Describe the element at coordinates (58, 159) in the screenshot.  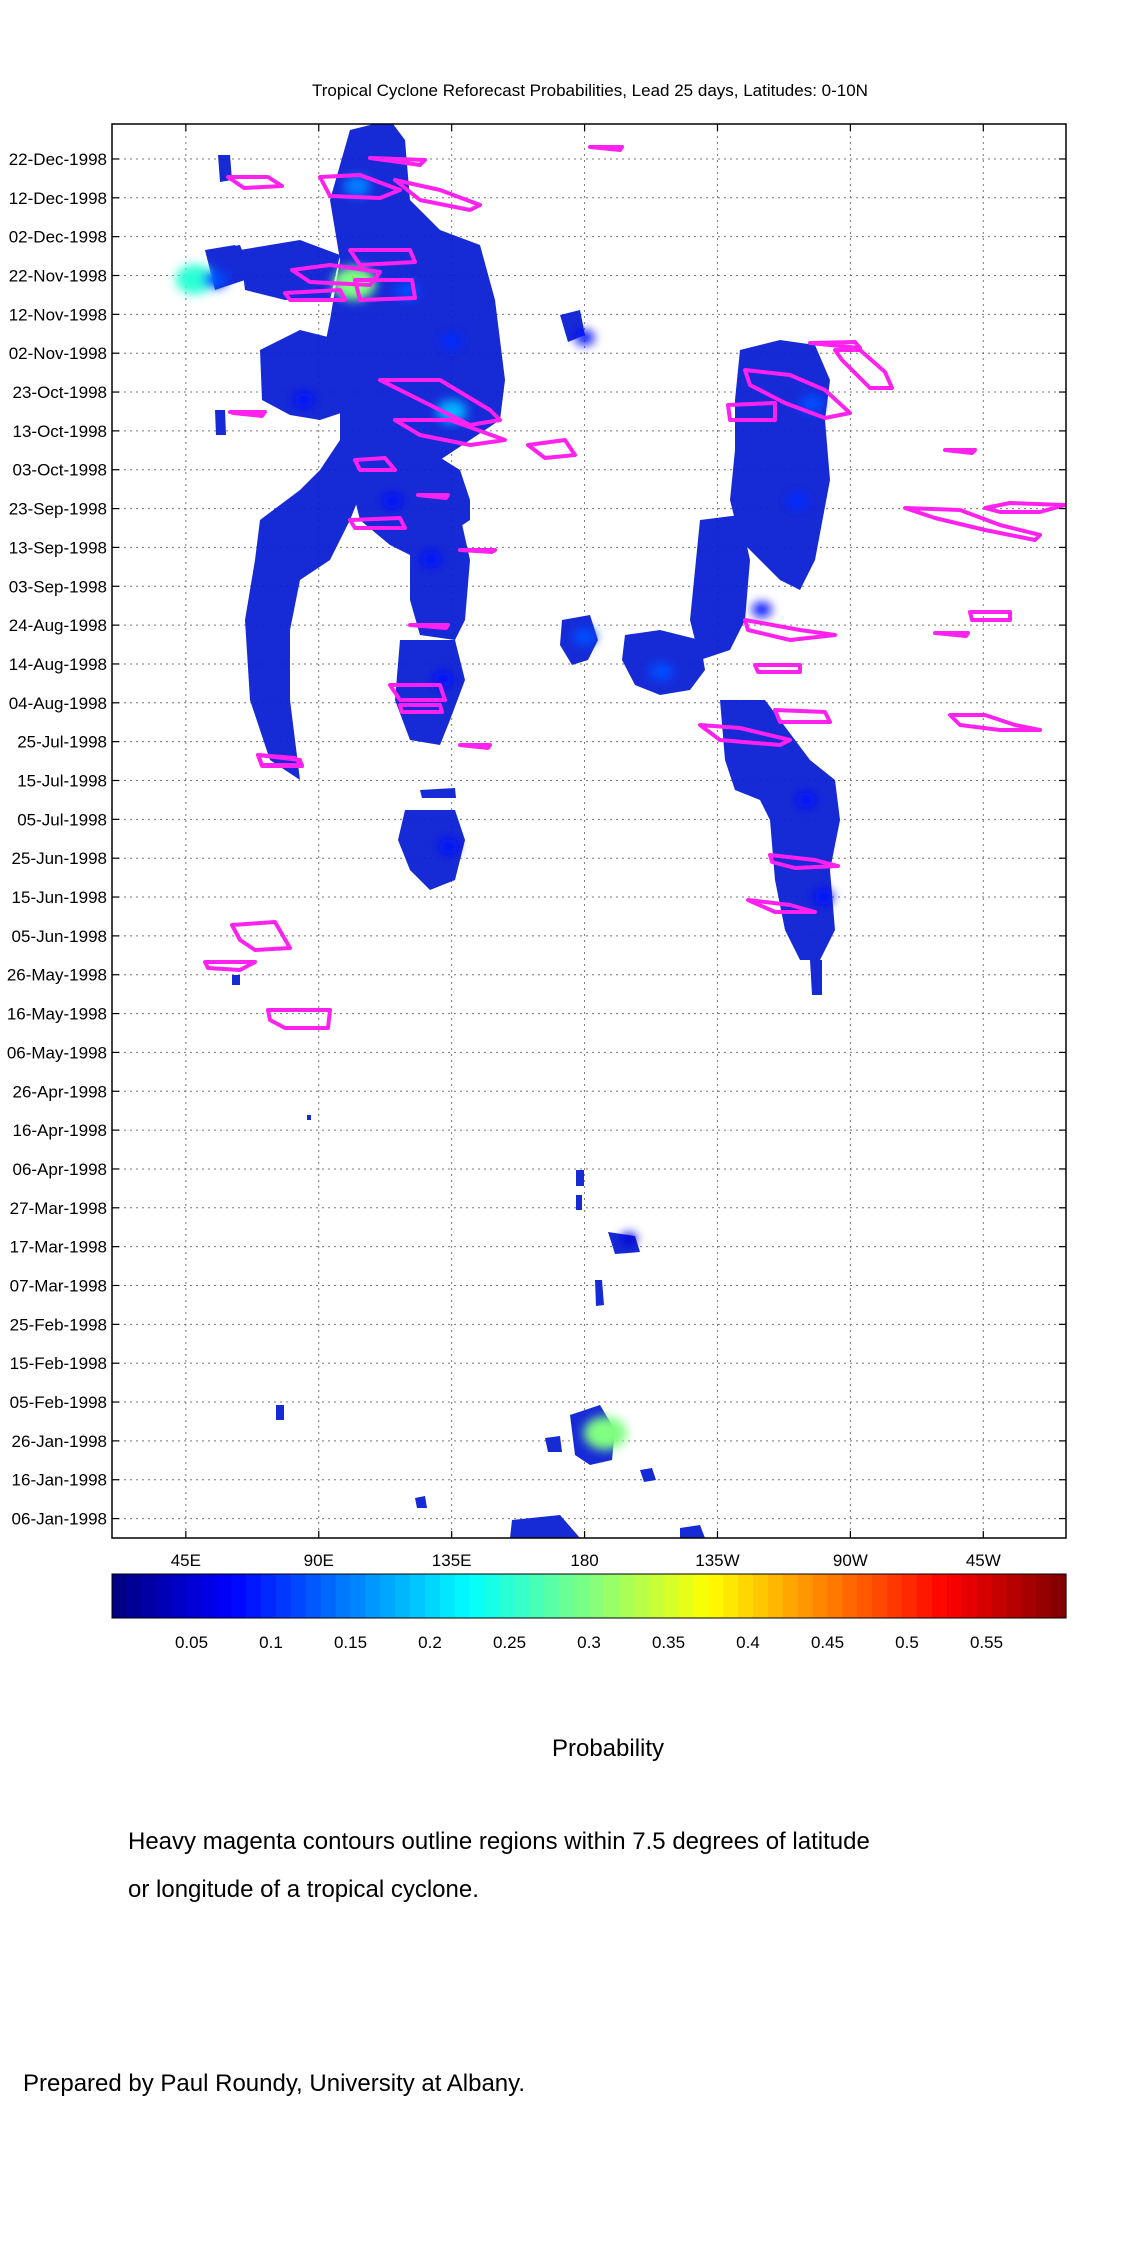
I see `y-tick-label: 22-Dec-1998` at that location.